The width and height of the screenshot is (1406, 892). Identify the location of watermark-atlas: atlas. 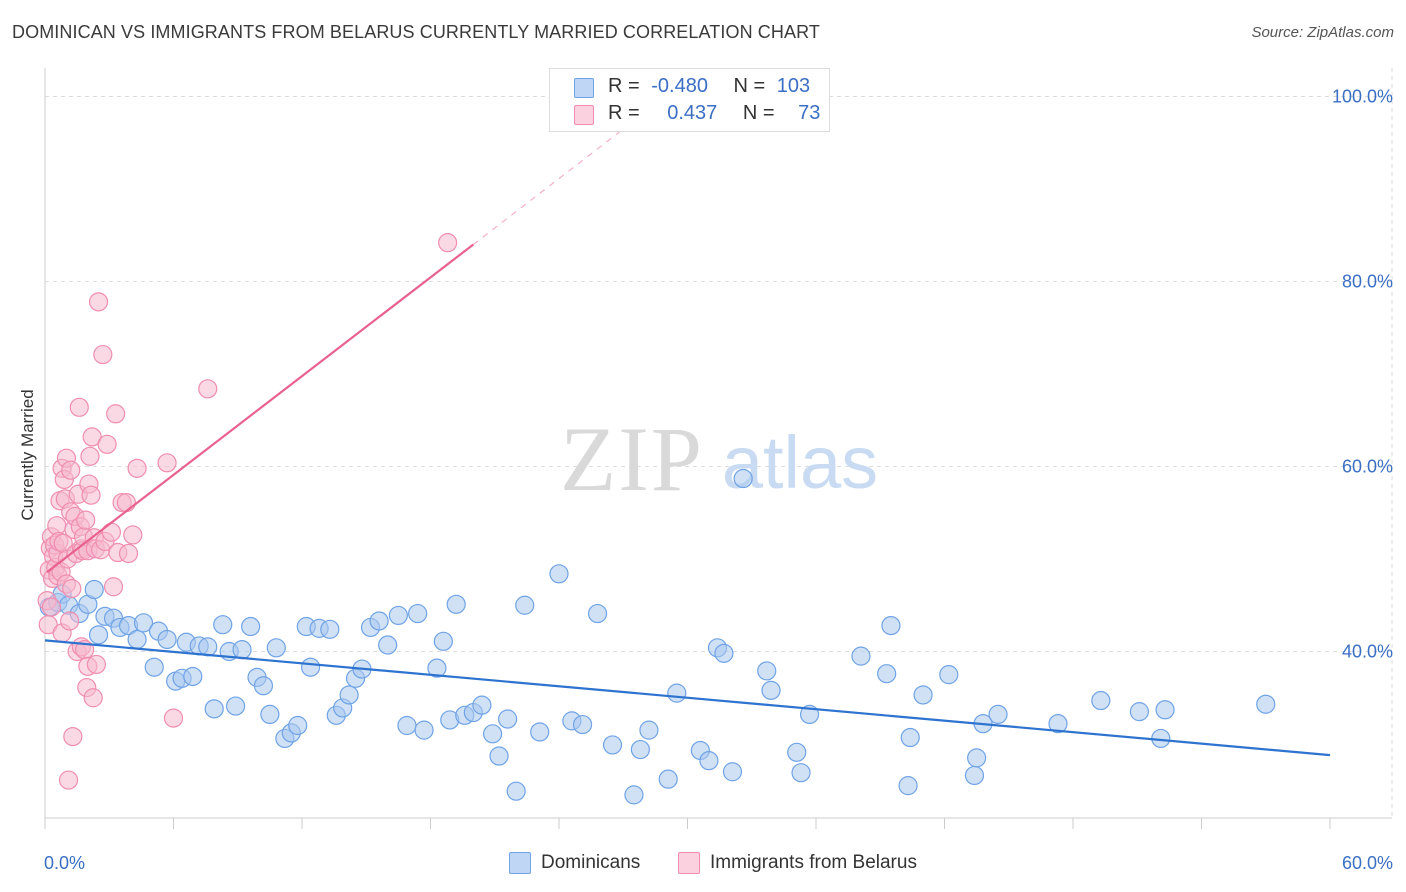
(800, 462).